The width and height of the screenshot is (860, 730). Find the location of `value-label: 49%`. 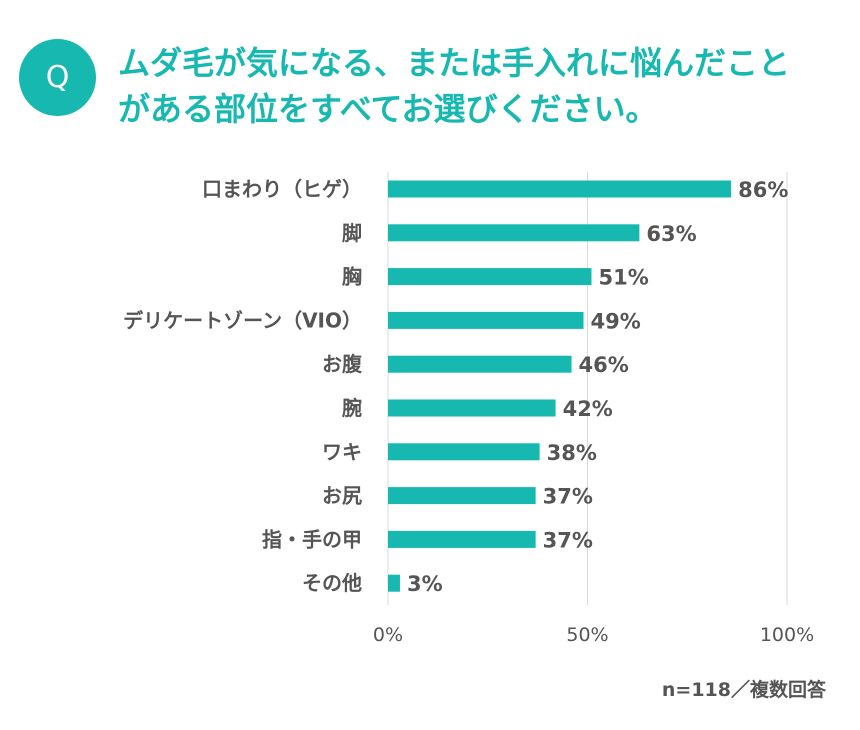

value-label: 49% is located at coordinates (616, 321).